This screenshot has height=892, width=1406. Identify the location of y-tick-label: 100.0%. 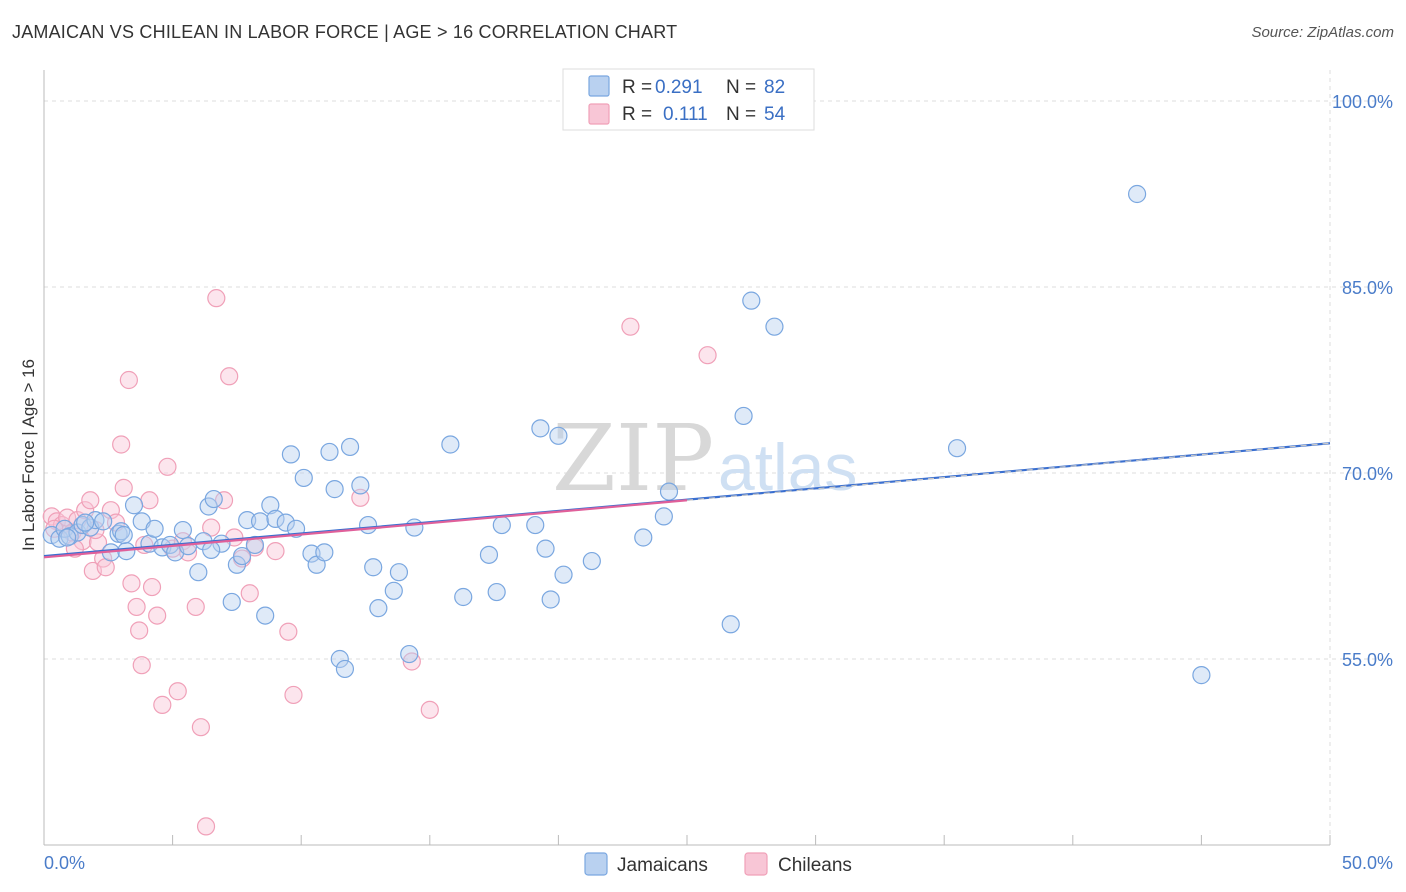
(1362, 102).